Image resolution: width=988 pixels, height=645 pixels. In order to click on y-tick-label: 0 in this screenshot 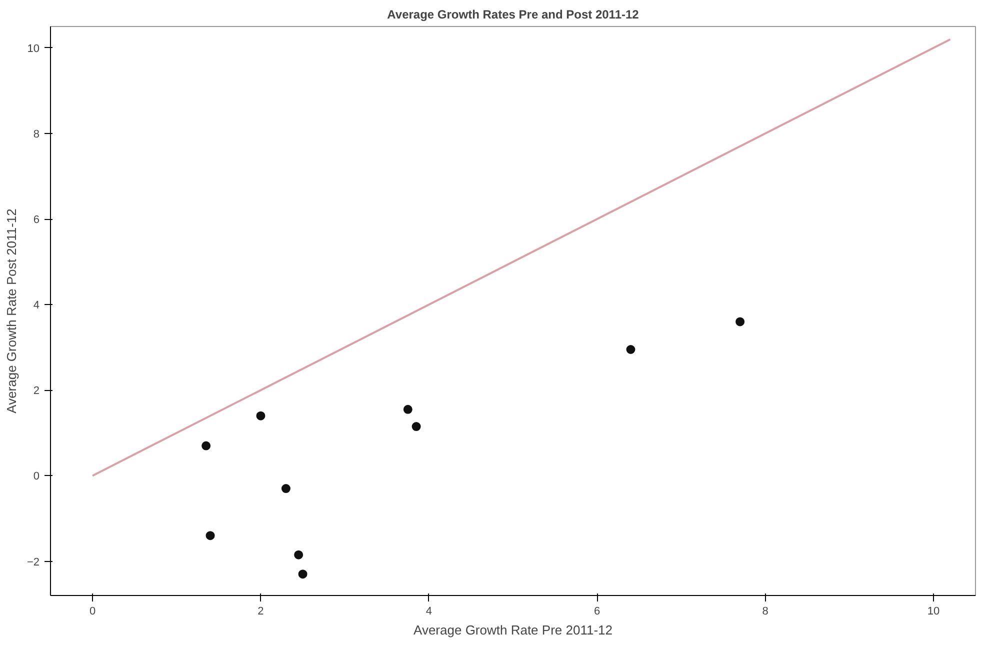, I will do `click(36, 476)`.